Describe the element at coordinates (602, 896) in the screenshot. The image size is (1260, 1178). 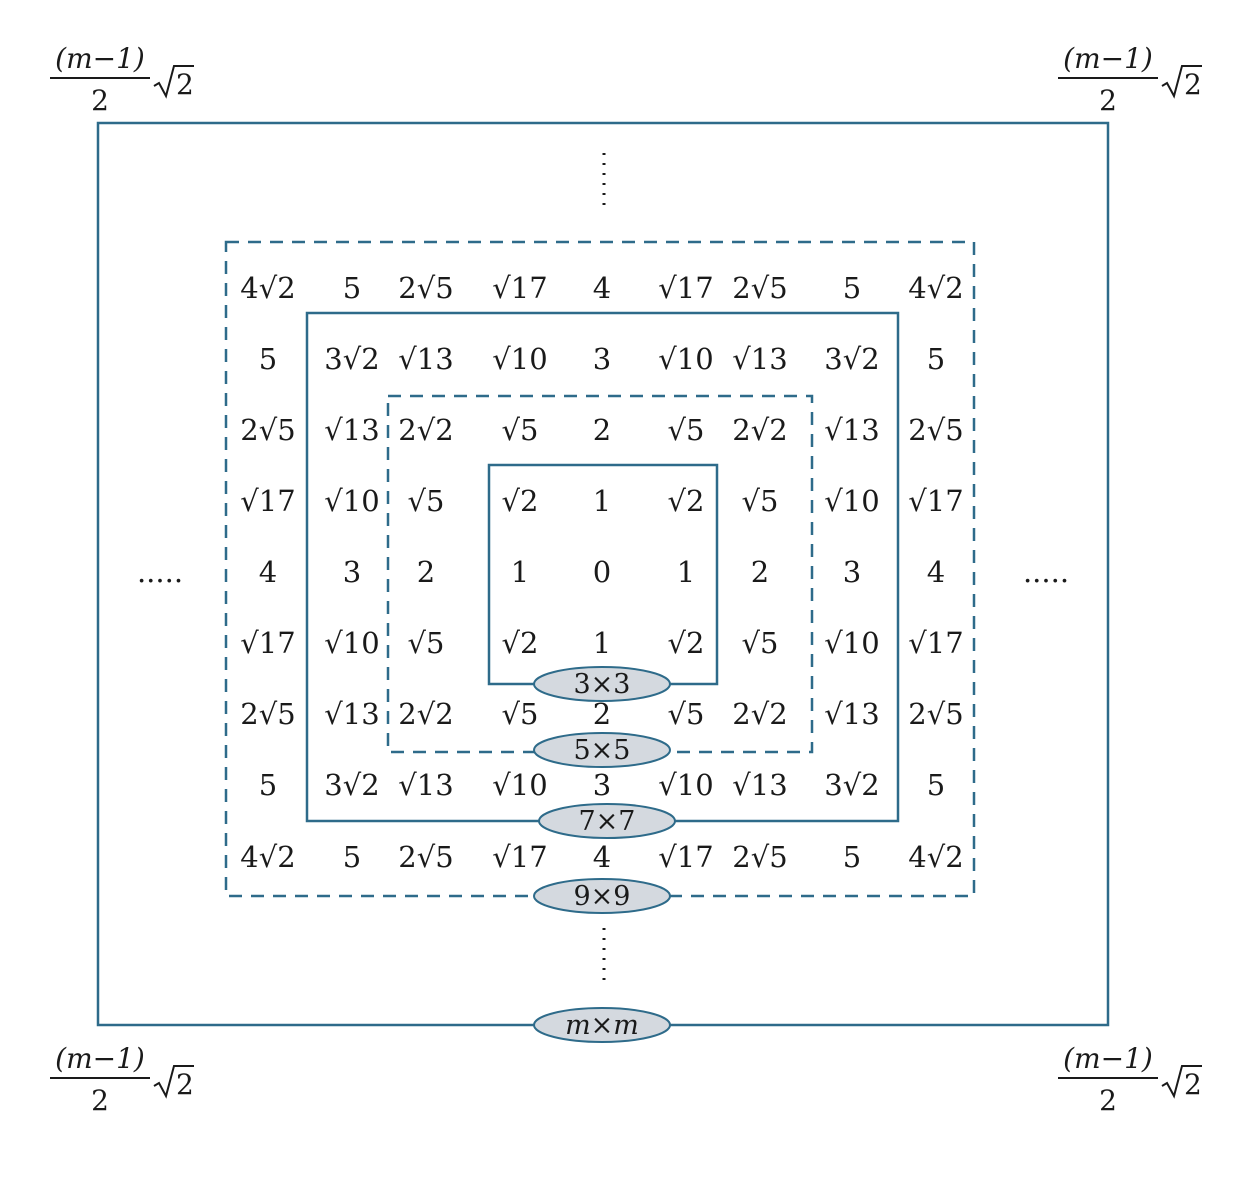
I see `label-9x9: 9×9` at that location.